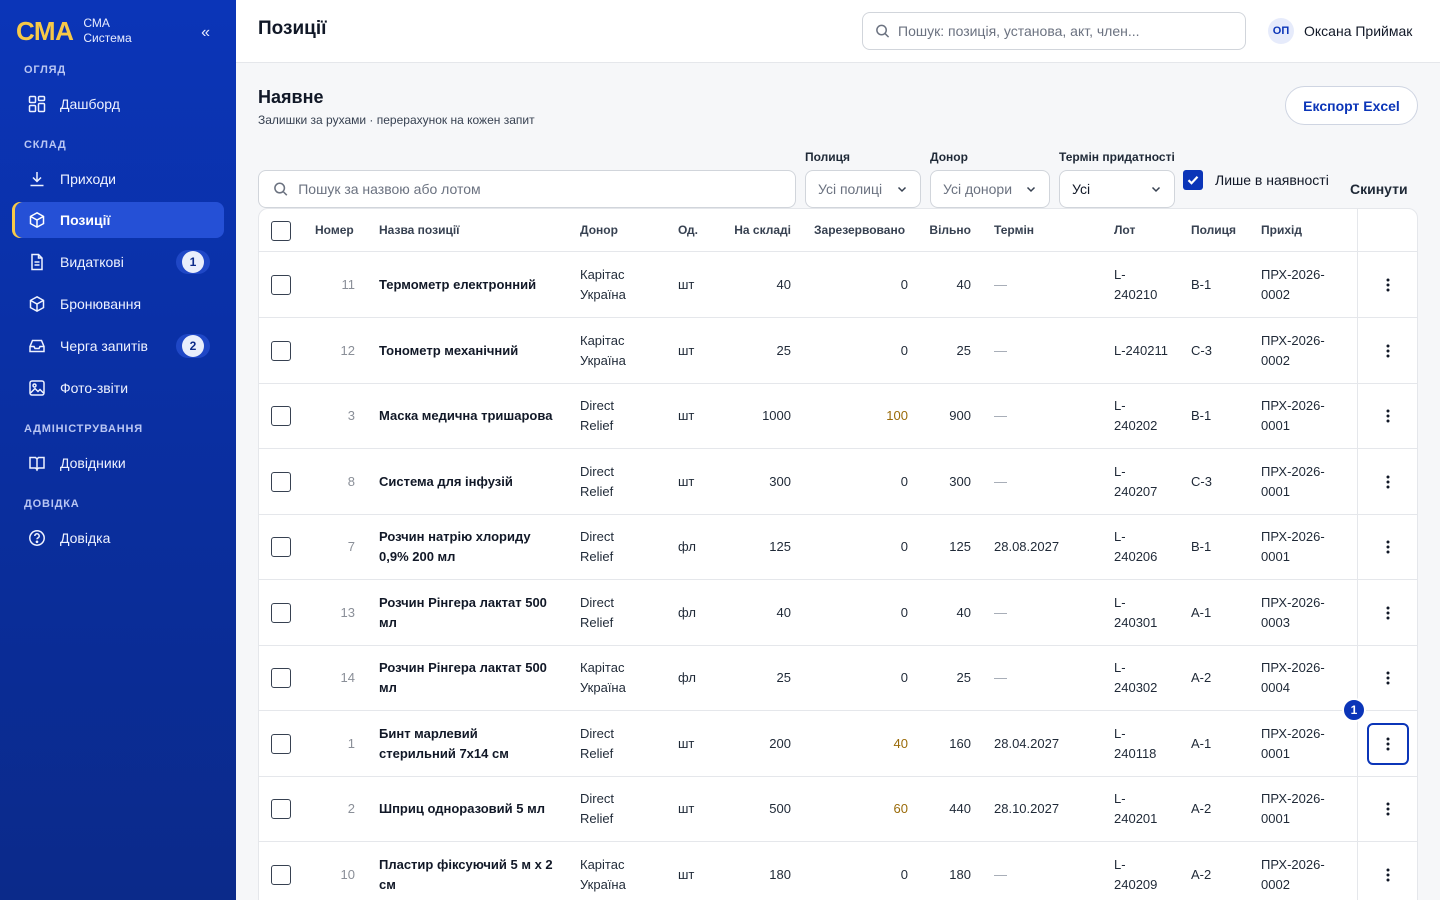 This screenshot has width=1440, height=900. What do you see at coordinates (455, 536) in the screenshot?
I see `cell-line: Розчин натрію хлориду` at bounding box center [455, 536].